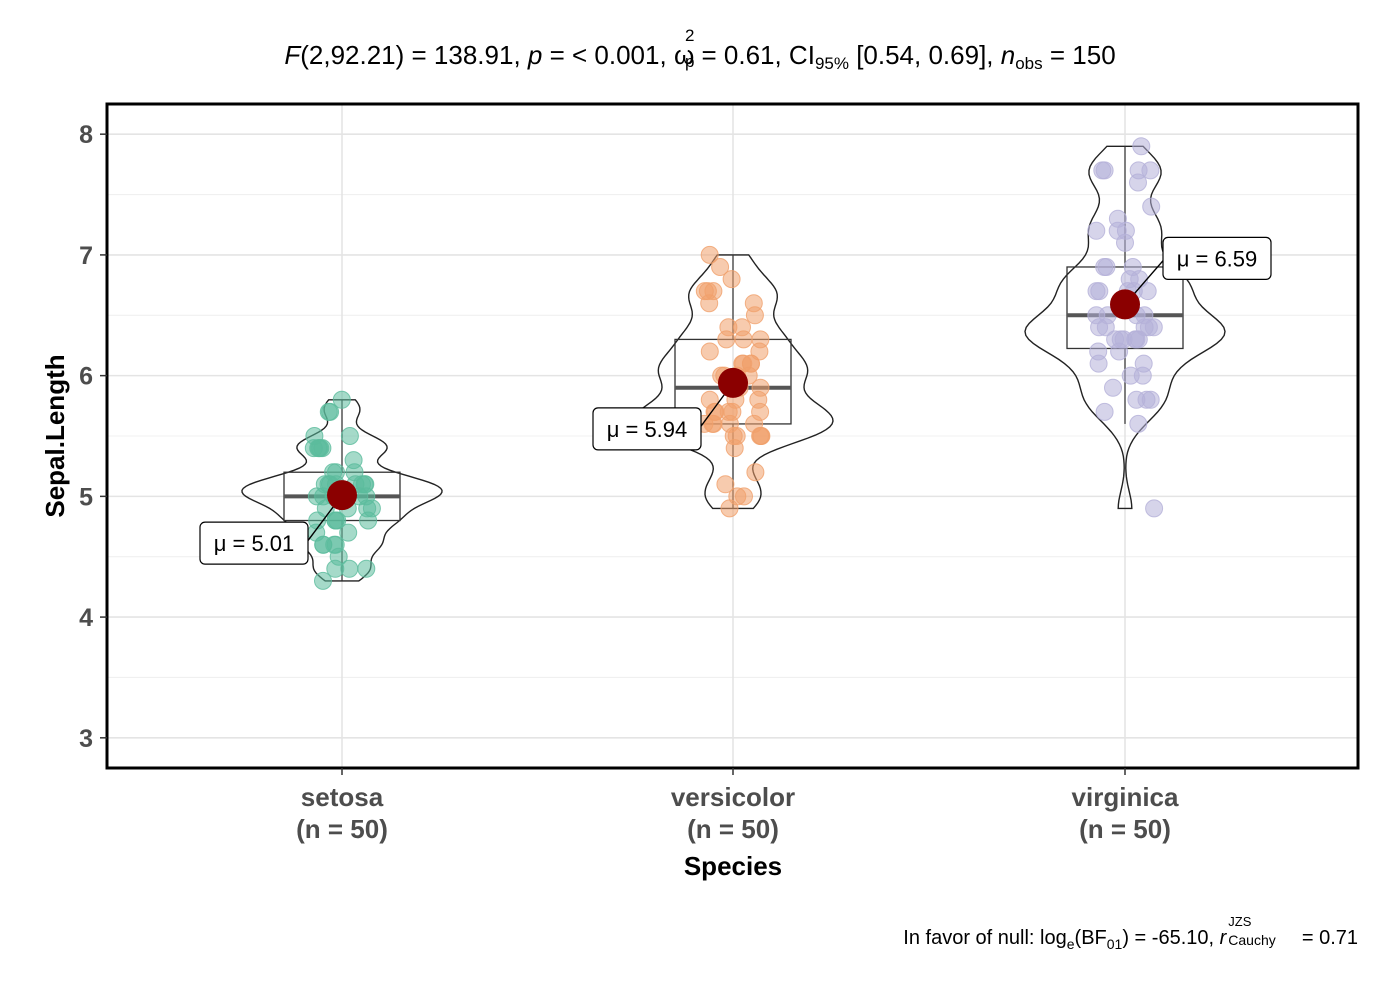 This screenshot has height=1000, width=1400. I want to click on mean-label: μ = 6.59, so click(1217, 258).